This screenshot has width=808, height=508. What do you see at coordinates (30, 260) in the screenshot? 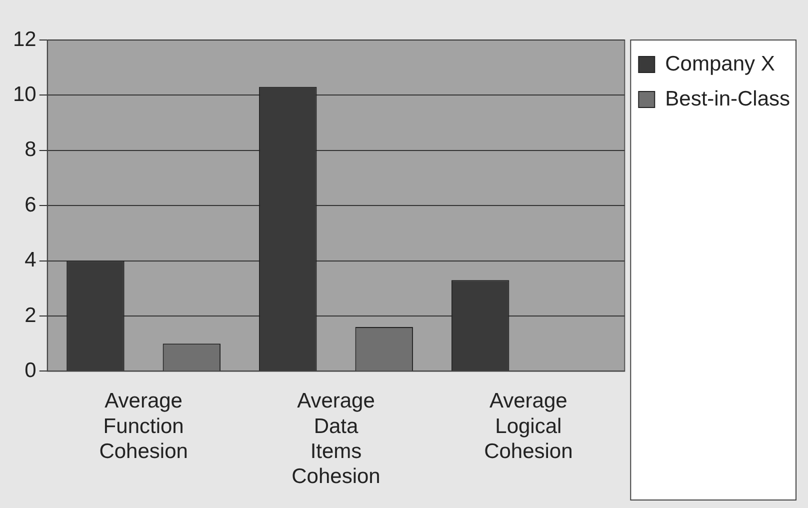
I see `y-tick-label: 4` at bounding box center [30, 260].